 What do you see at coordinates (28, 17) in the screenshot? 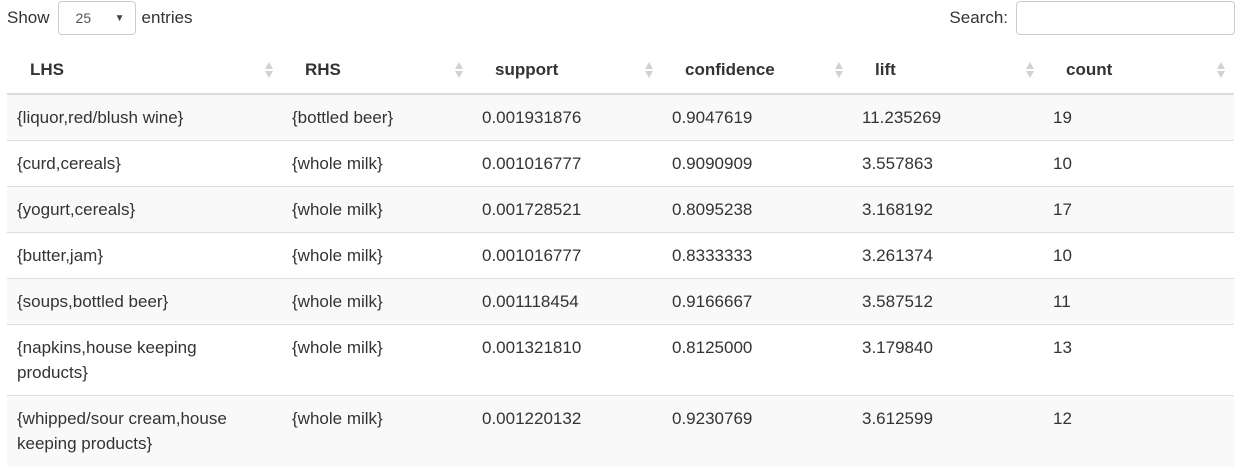
I see `show-label: Show` at bounding box center [28, 17].